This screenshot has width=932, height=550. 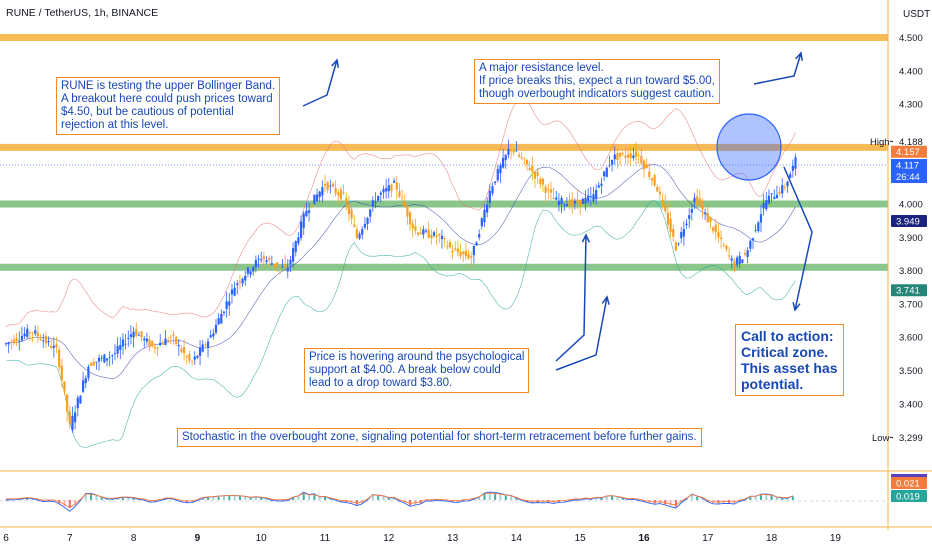 I want to click on y-tick-label: 4.500, so click(x=911, y=38).